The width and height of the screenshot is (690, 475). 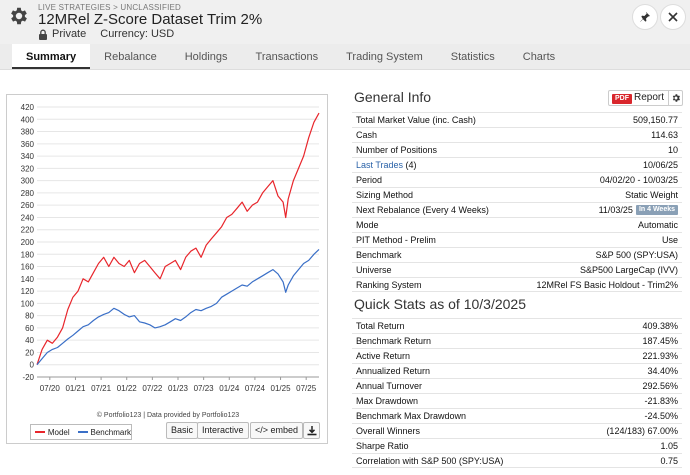 What do you see at coordinates (642, 431) in the screenshot?
I see `row-value: (124/183) 67.00%` at bounding box center [642, 431].